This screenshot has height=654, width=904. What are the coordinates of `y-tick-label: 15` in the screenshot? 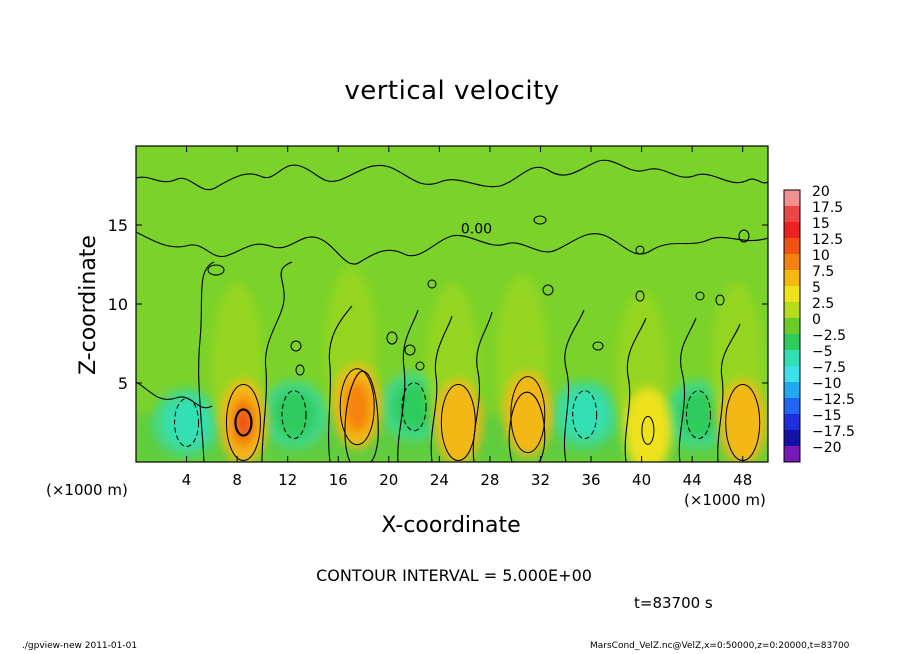 It's located at (118, 225).